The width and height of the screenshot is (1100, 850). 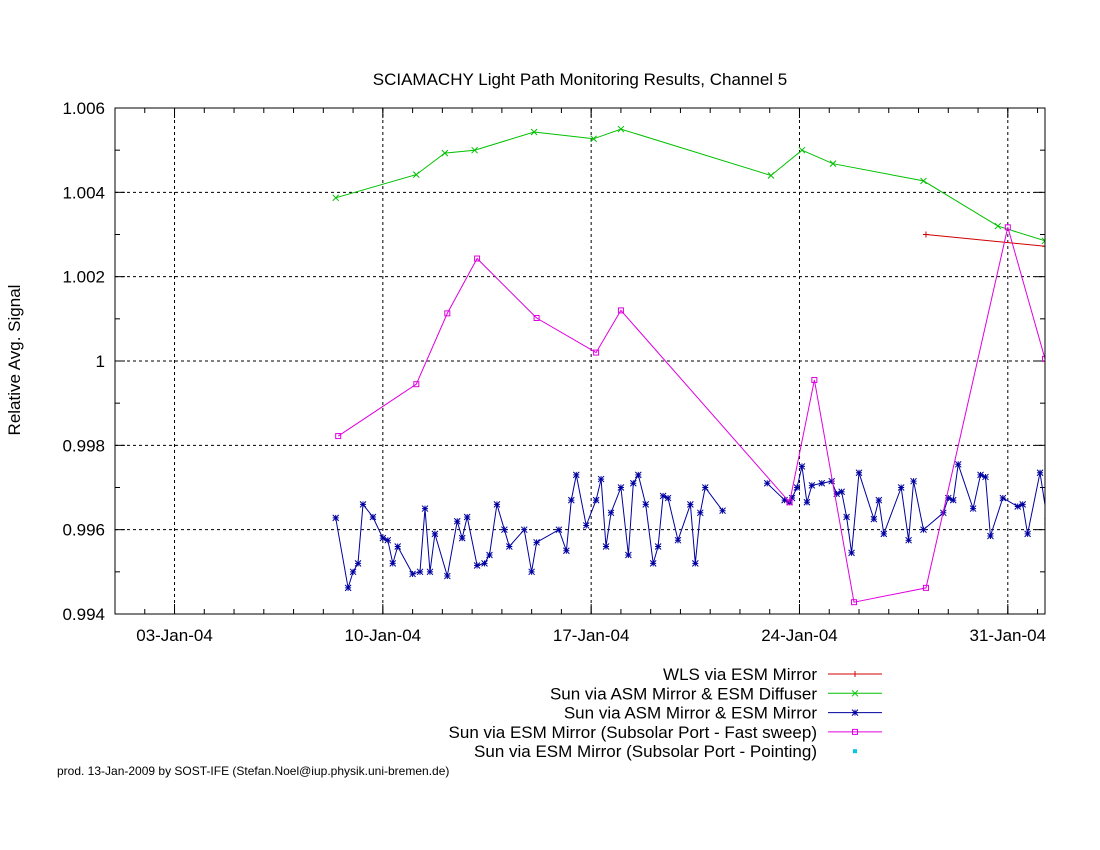 What do you see at coordinates (83, 445) in the screenshot?
I see `y-tick-label: 0.998` at bounding box center [83, 445].